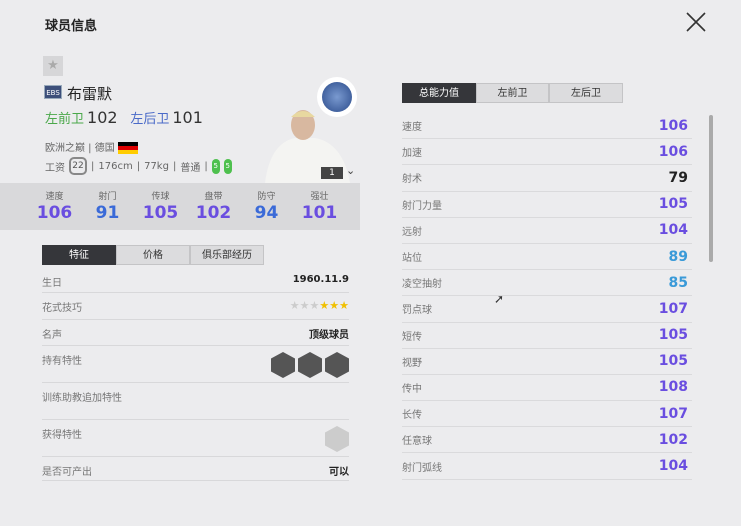 This screenshot has height=526, width=741. What do you see at coordinates (412, 337) in the screenshot?
I see `attribute-label: 短传` at bounding box center [412, 337].